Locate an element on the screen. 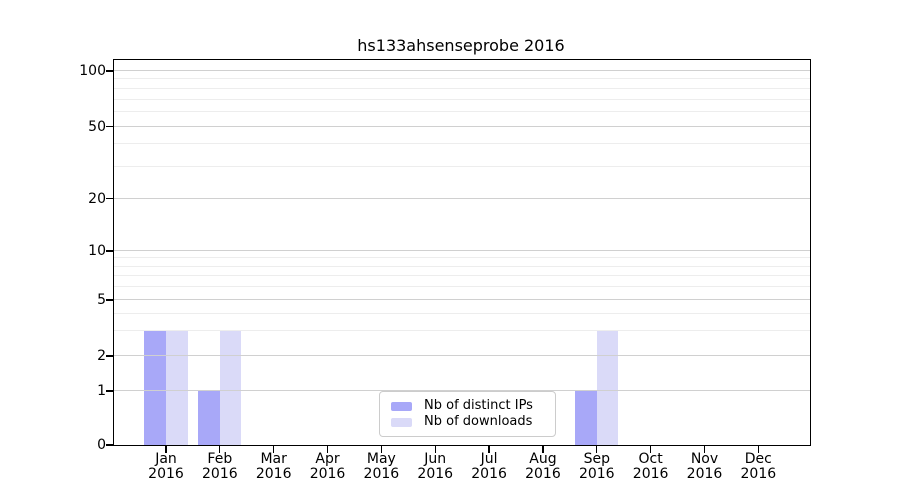  x-tick-label-jun: Jun 2016 is located at coordinates (435, 467).